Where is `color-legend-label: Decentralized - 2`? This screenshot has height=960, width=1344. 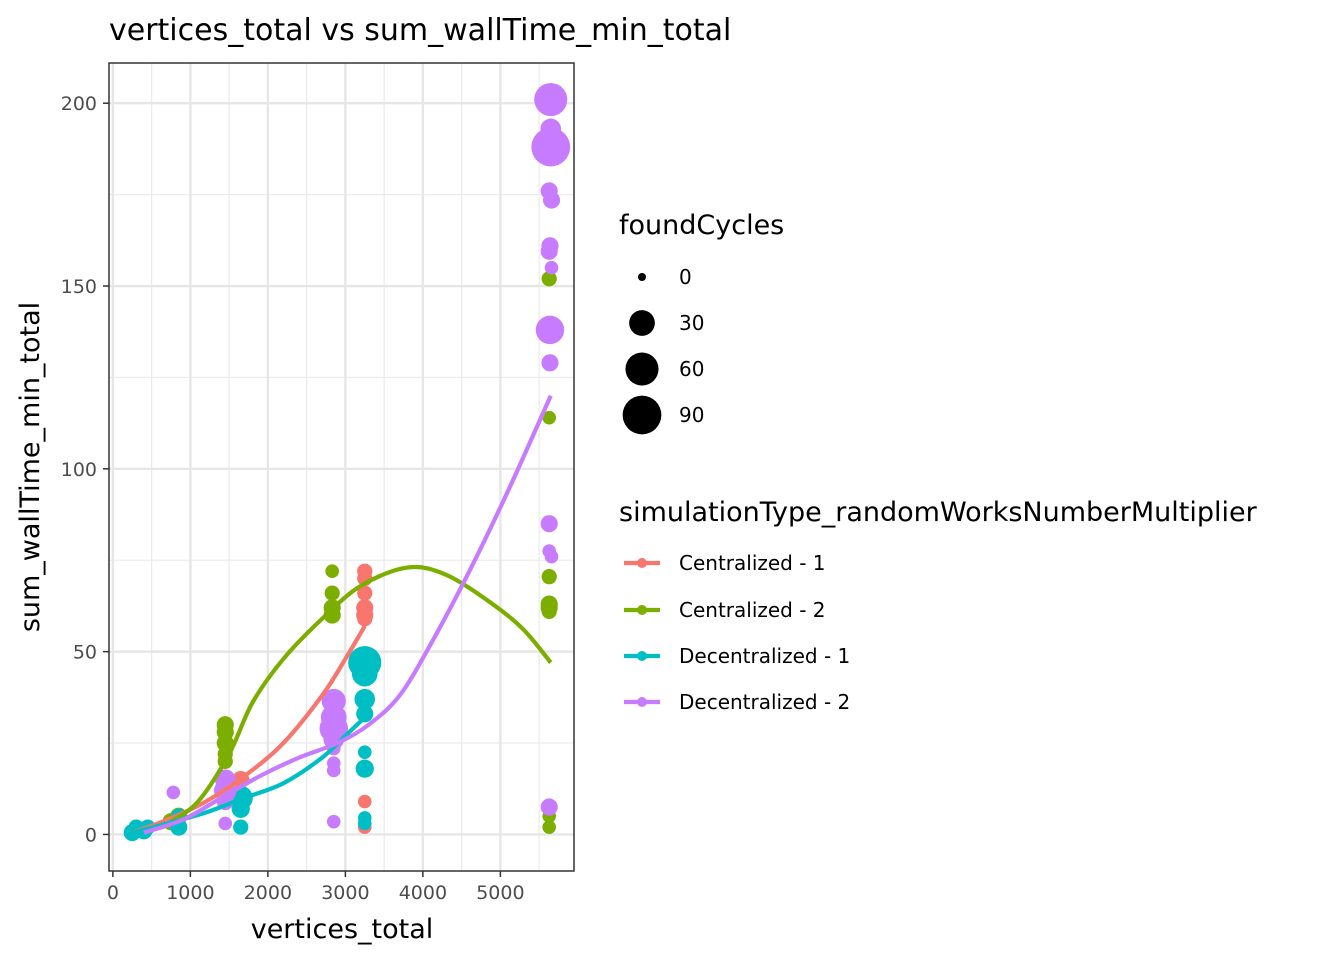
color-legend-label: Decentralized - 2 is located at coordinates (764, 702).